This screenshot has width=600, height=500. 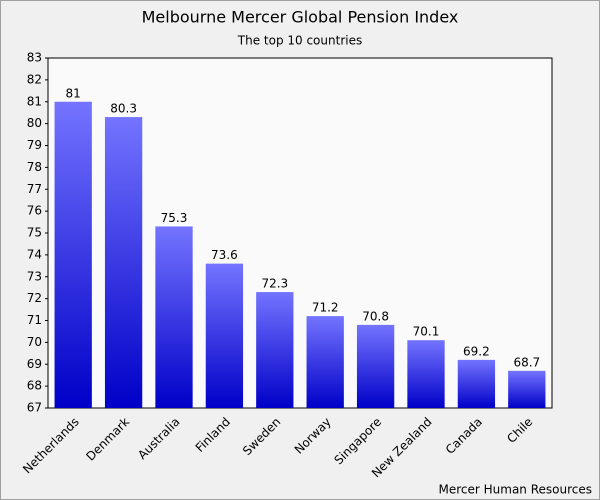 What do you see at coordinates (325, 308) in the screenshot?
I see `data-label: 71.2` at bounding box center [325, 308].